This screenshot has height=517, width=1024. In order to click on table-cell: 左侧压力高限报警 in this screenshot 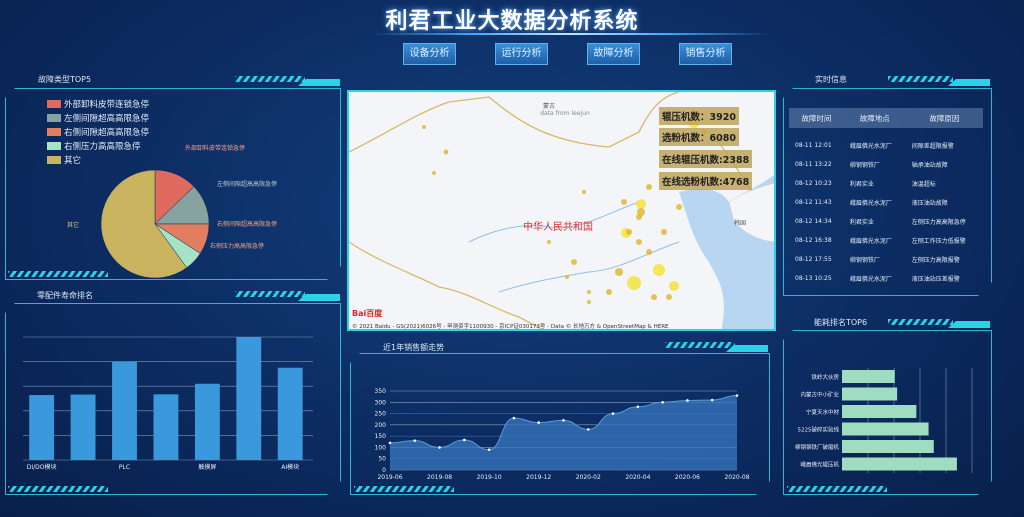, I will do `click(935, 260)`.